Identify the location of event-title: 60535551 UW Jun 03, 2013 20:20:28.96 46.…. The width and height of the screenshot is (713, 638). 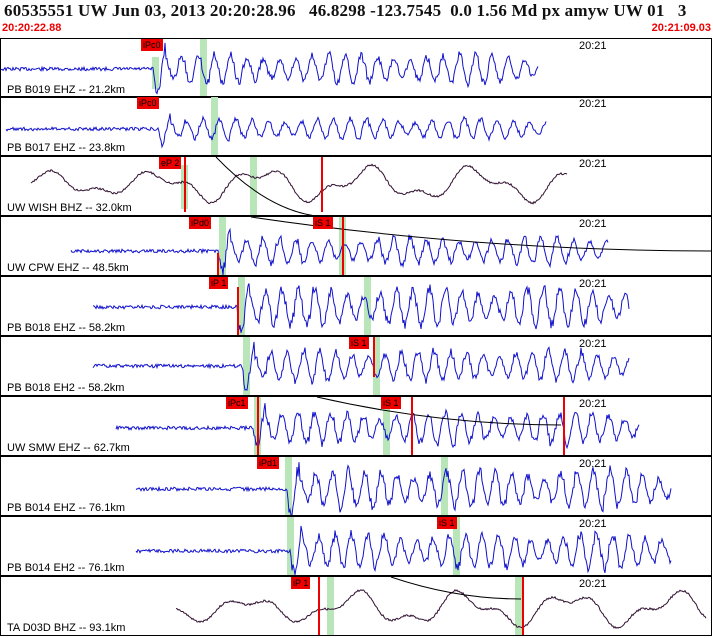
(345, 10).